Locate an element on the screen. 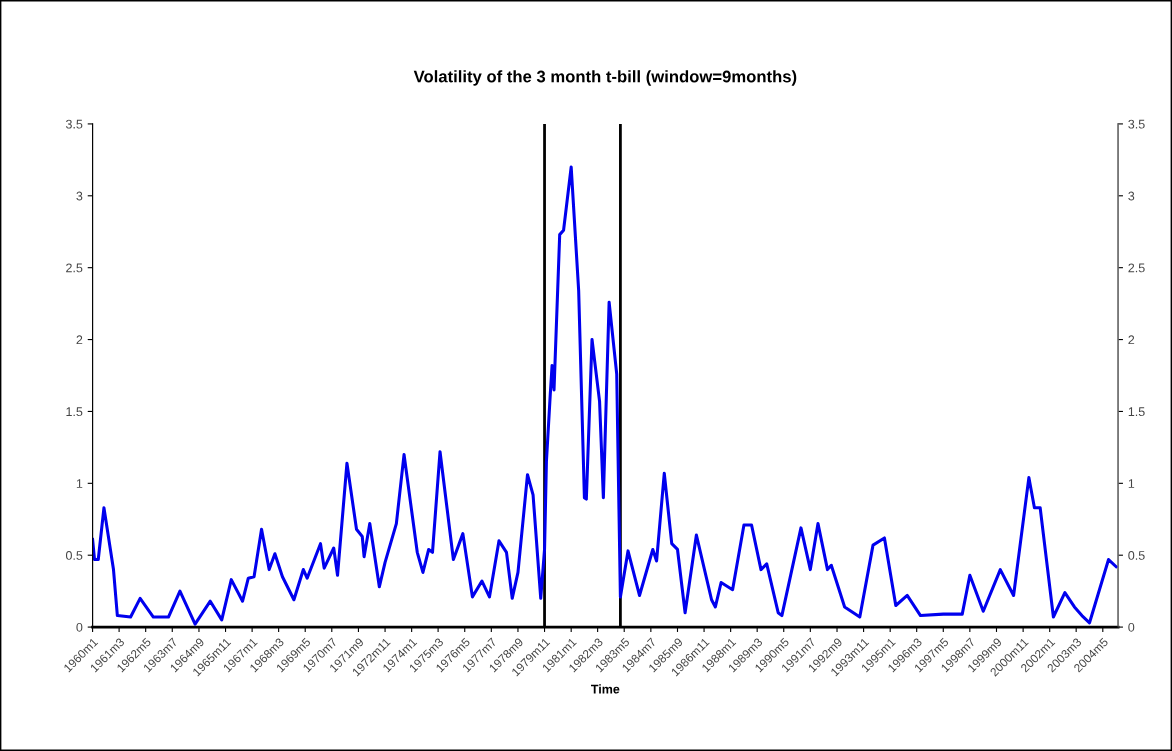 Image resolution: width=1172 pixels, height=751 pixels. y-tick-label: 3 is located at coordinates (79, 196).